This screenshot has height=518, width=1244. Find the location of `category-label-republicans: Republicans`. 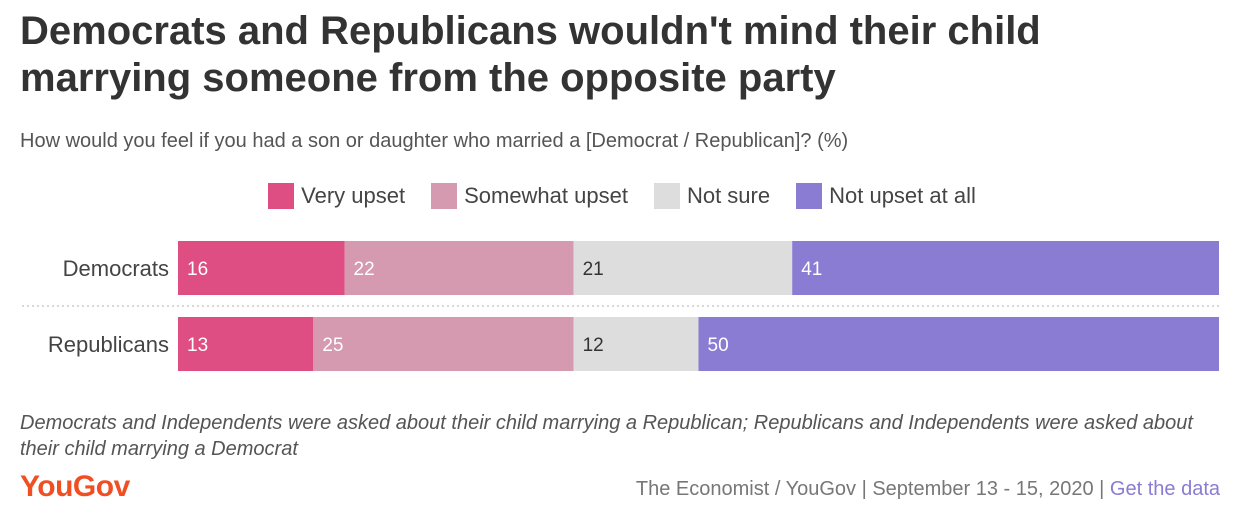

category-label-republicans: Republicans is located at coordinates (108, 344).